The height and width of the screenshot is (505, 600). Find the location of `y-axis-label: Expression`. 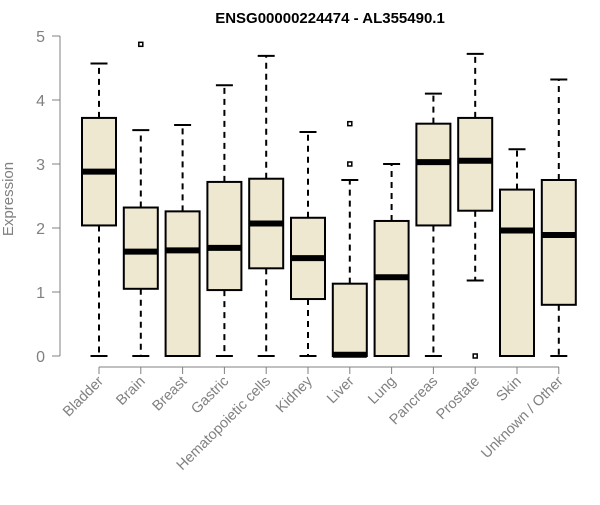

y-axis-label: Expression is located at coordinates (8, 199).